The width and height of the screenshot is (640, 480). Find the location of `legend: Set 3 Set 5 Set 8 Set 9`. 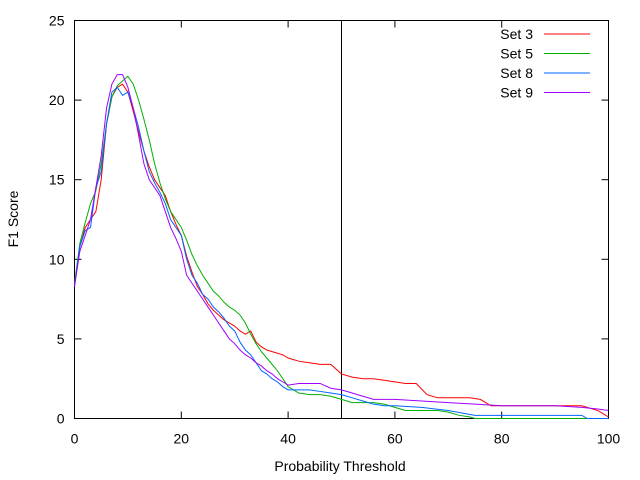

legend: Set 3 Set 5 Set 8 Set 9 is located at coordinates (545, 63).